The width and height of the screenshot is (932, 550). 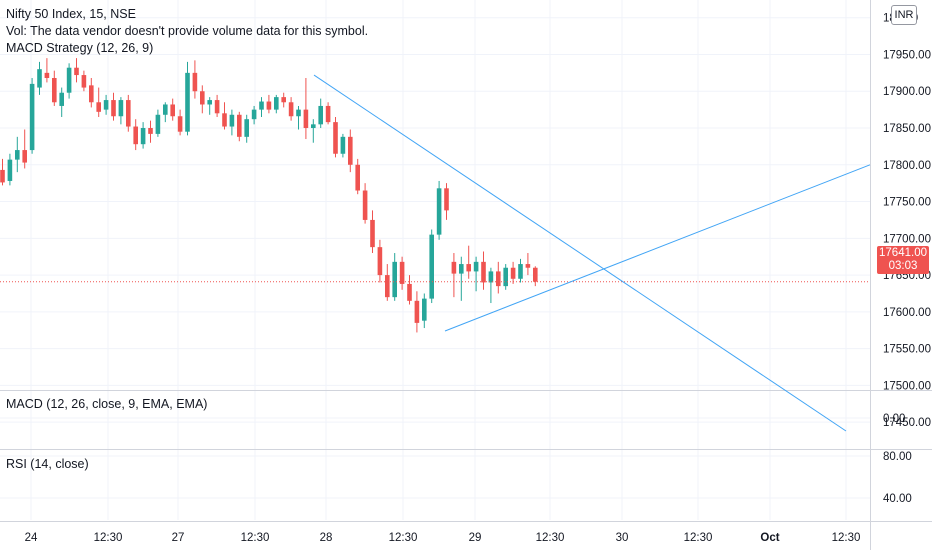 What do you see at coordinates (904, 15) in the screenshot?
I see `currency-unit-button: INR` at bounding box center [904, 15].